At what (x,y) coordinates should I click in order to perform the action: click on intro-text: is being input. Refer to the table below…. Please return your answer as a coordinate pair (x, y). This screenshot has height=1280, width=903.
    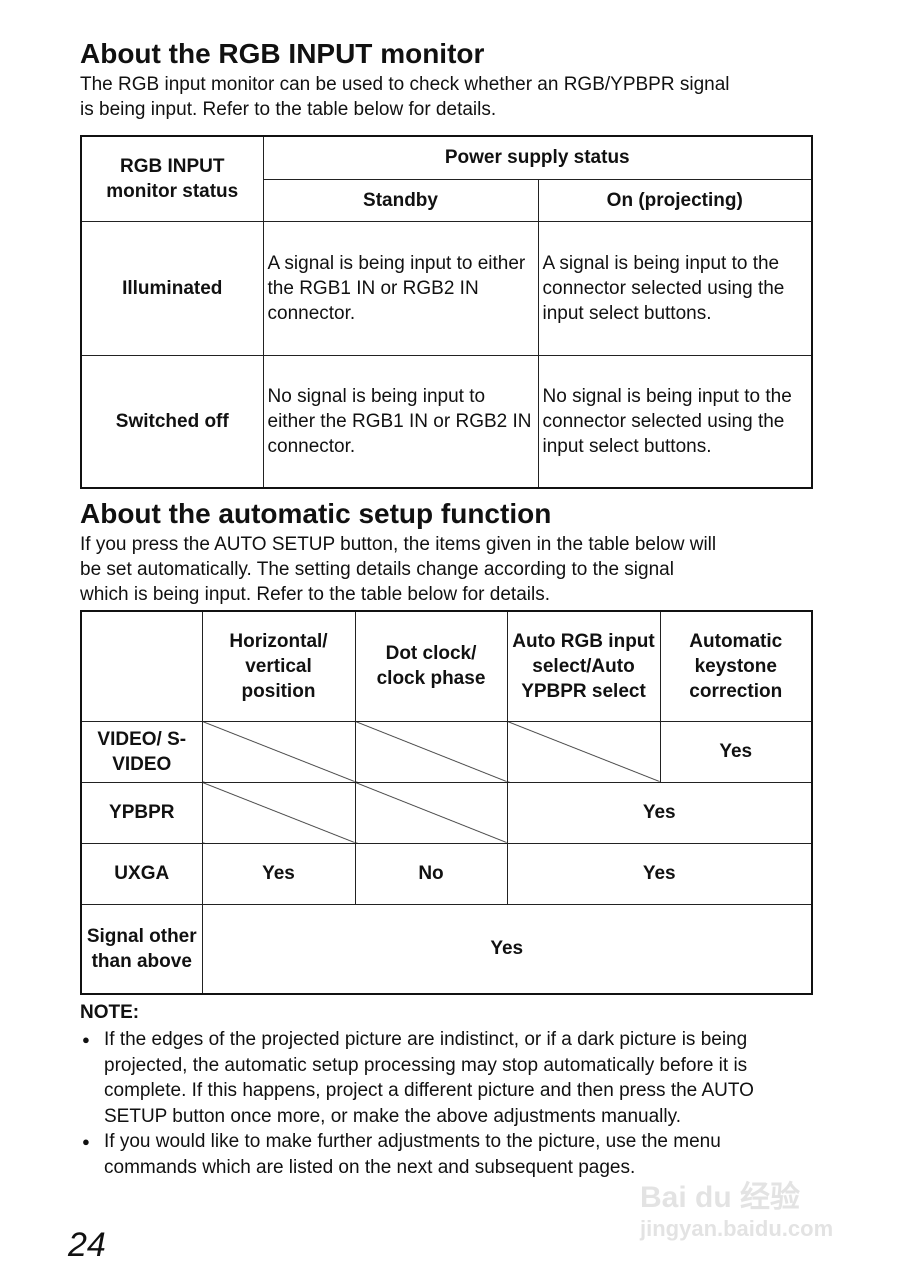
    Looking at the image, I should click on (288, 109).